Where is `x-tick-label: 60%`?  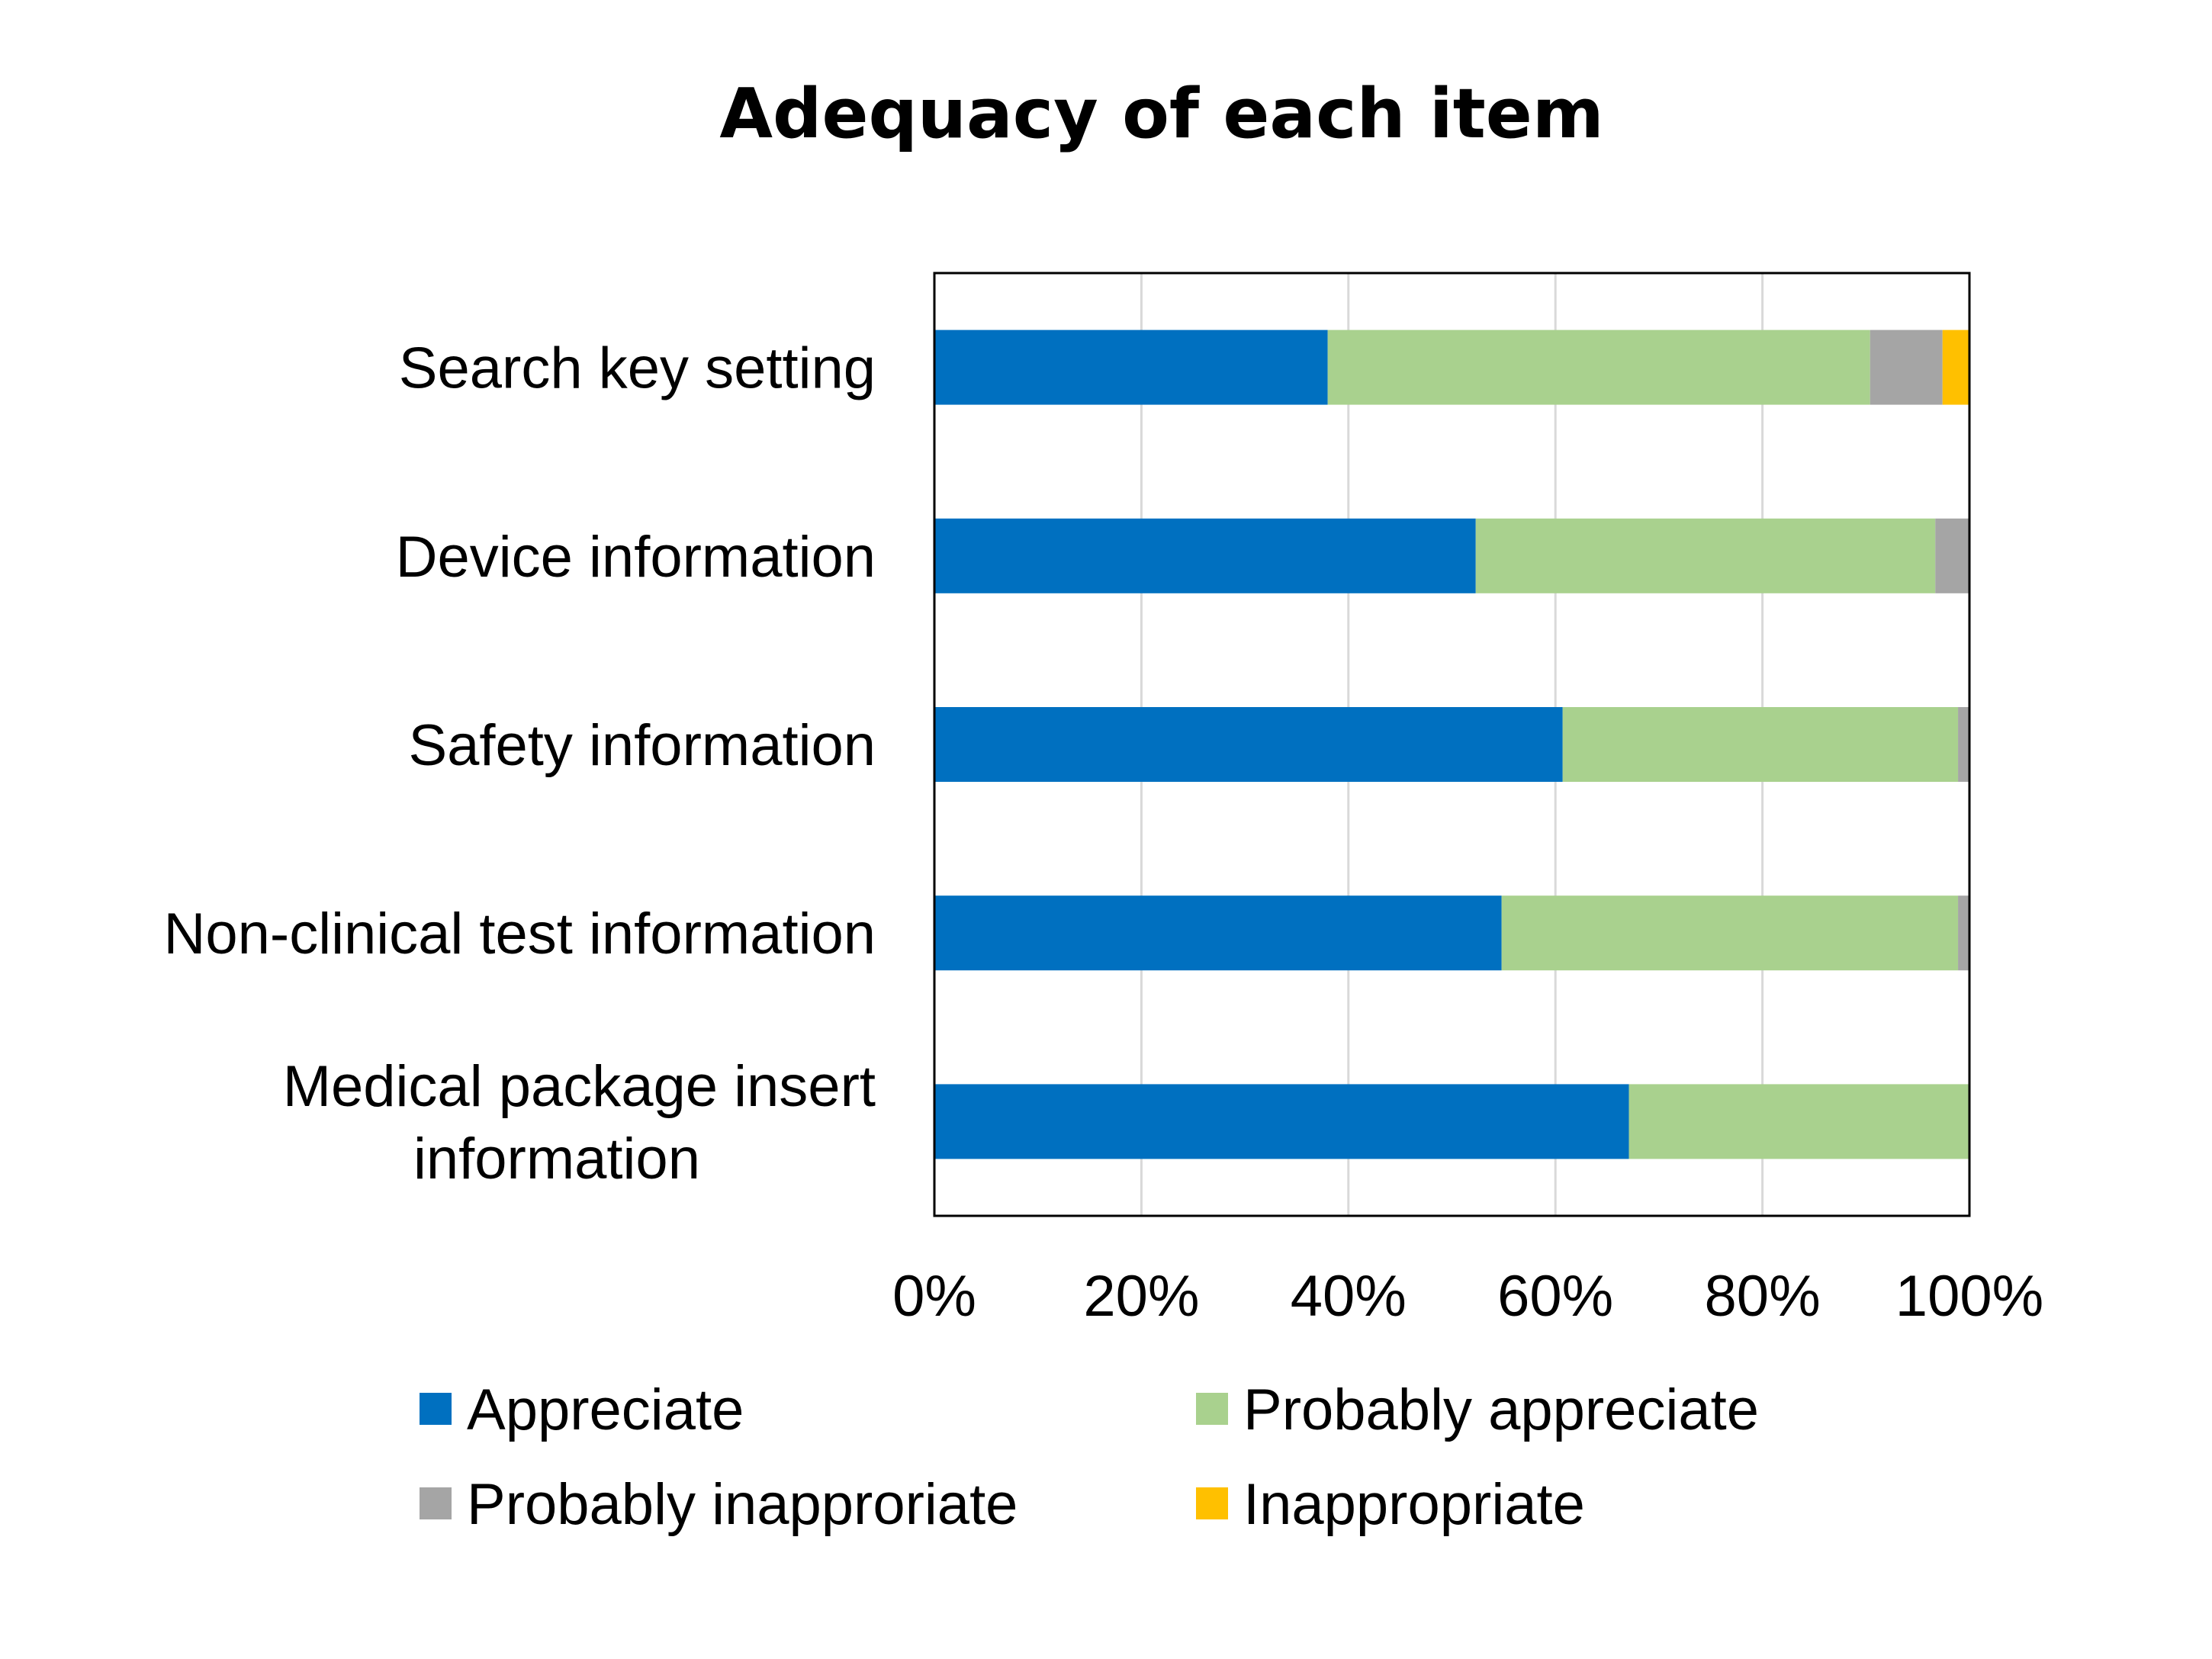 x-tick-label: 60% is located at coordinates (1555, 1296).